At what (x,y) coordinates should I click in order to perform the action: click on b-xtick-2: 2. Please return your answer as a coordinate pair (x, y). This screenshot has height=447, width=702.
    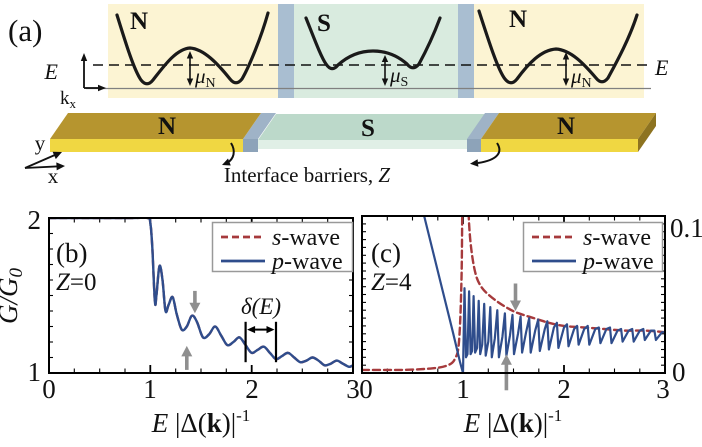
    Looking at the image, I should click on (252, 389).